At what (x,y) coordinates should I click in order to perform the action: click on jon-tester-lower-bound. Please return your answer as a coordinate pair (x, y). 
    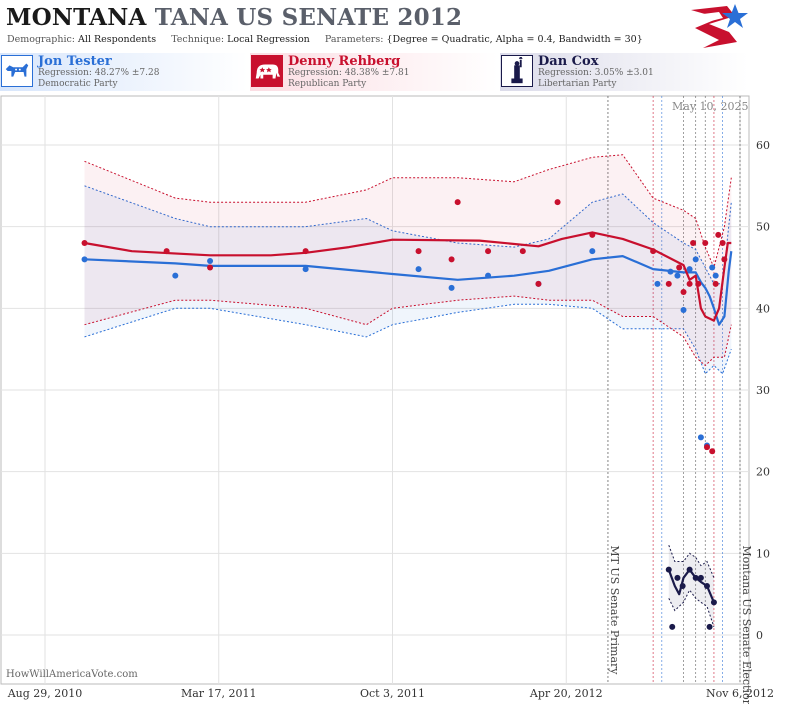
    Looking at the image, I should click on (408, 339).